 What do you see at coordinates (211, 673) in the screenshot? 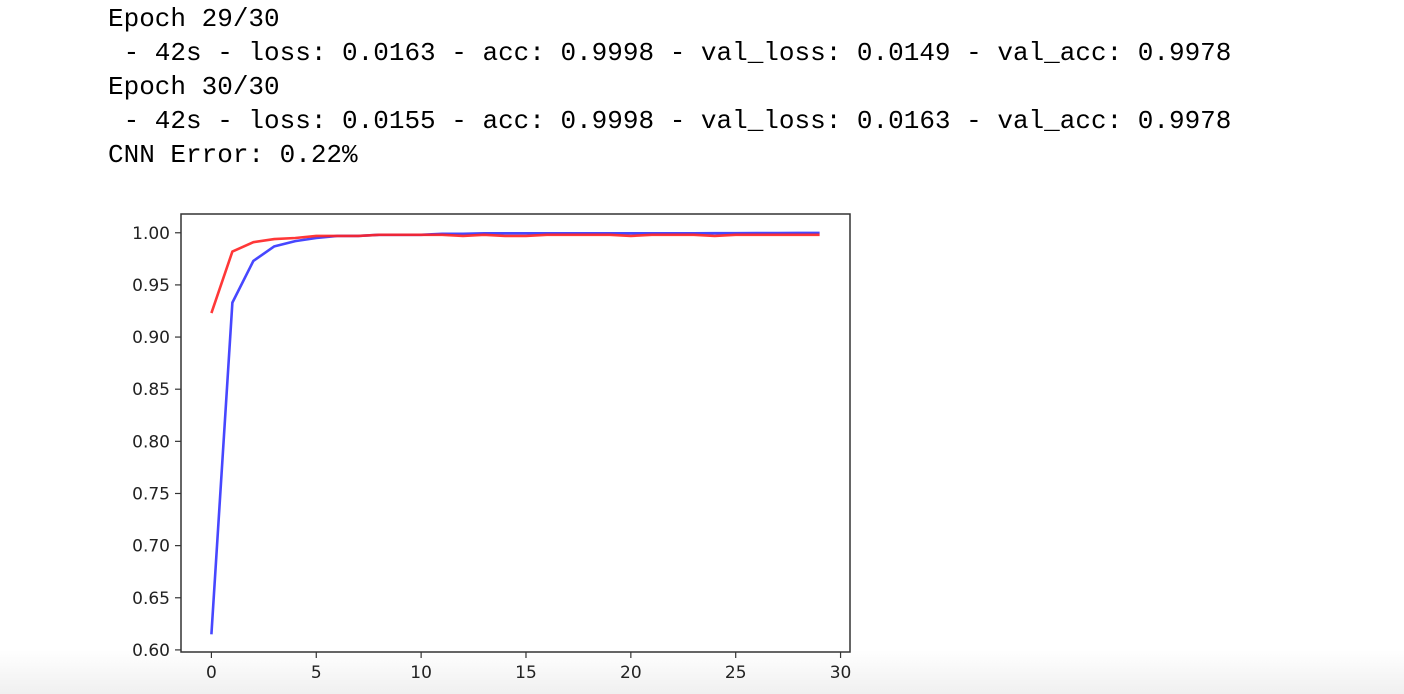
I see `x-tick-label: 0` at bounding box center [211, 673].